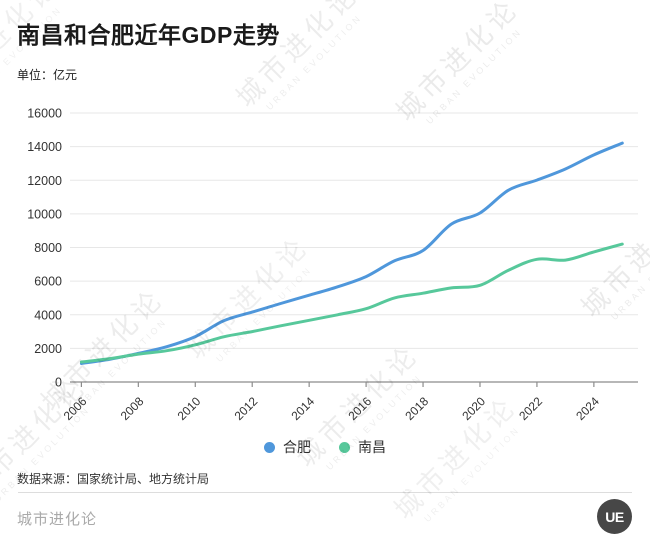 The width and height of the screenshot is (650, 558). Describe the element at coordinates (47, 75) in the screenshot. I see `unit-label: 单位：亿元` at that location.